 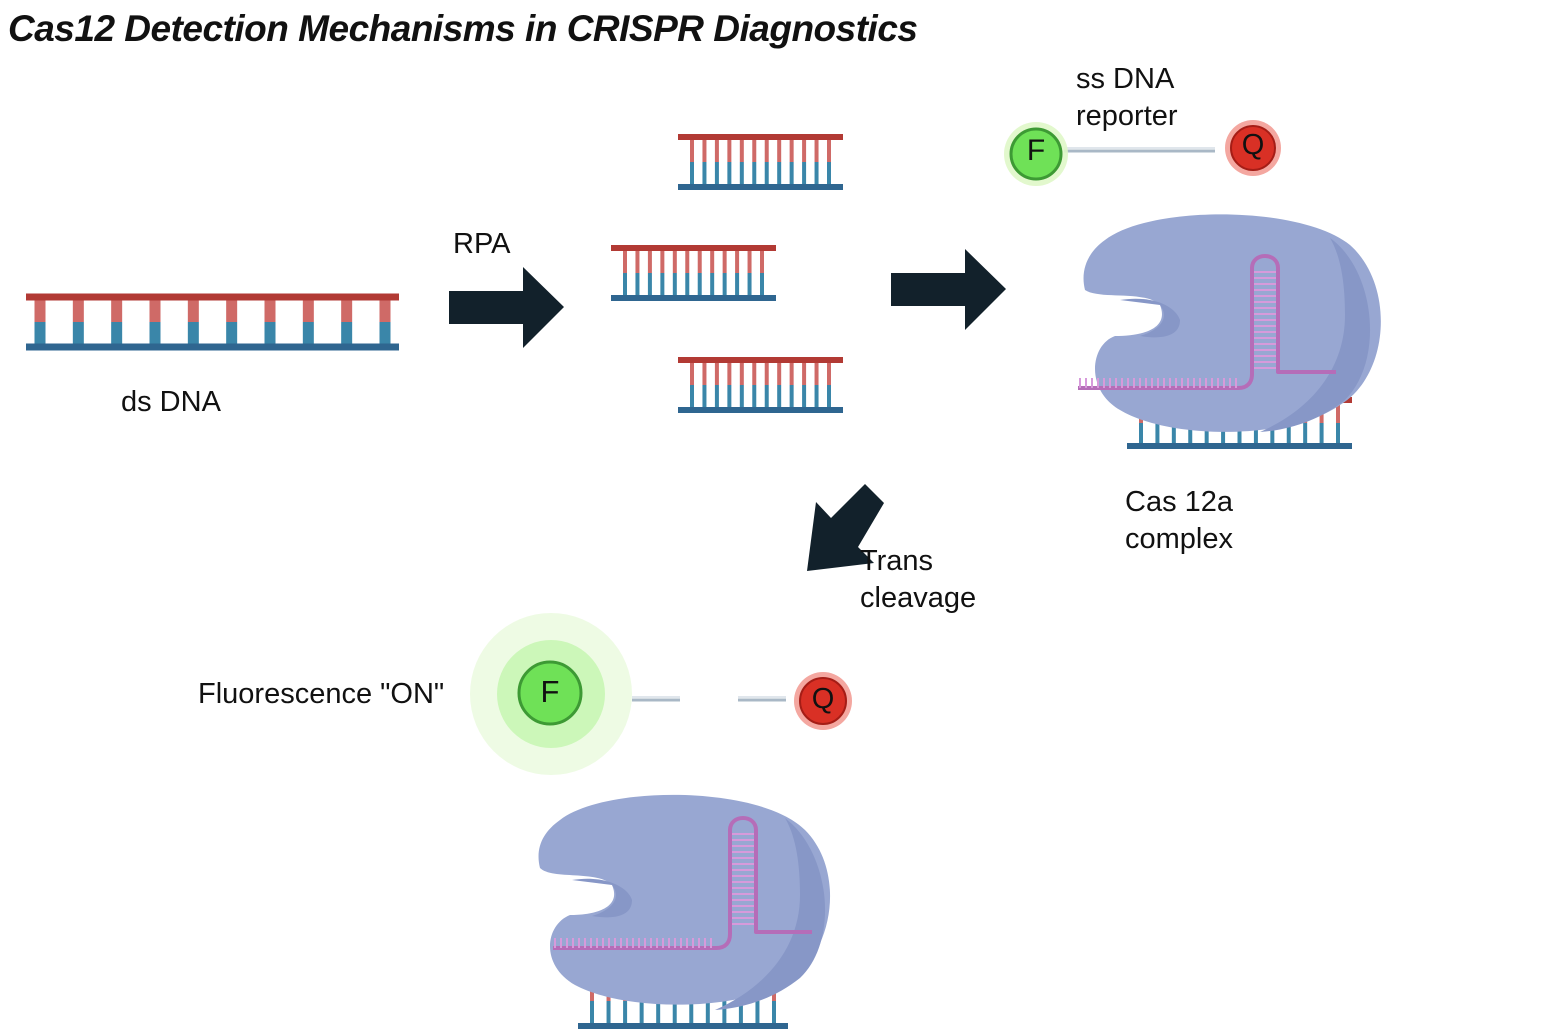 What do you see at coordinates (760, 187) in the screenshot?
I see `amplicon-1-bottom-strand` at bounding box center [760, 187].